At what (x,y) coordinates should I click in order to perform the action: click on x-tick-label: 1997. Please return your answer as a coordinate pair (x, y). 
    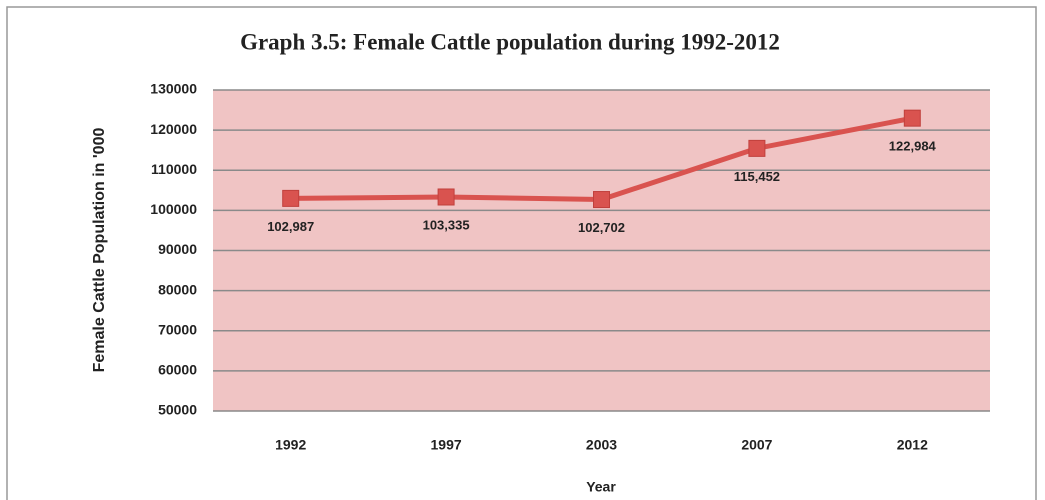
    Looking at the image, I should click on (446, 445).